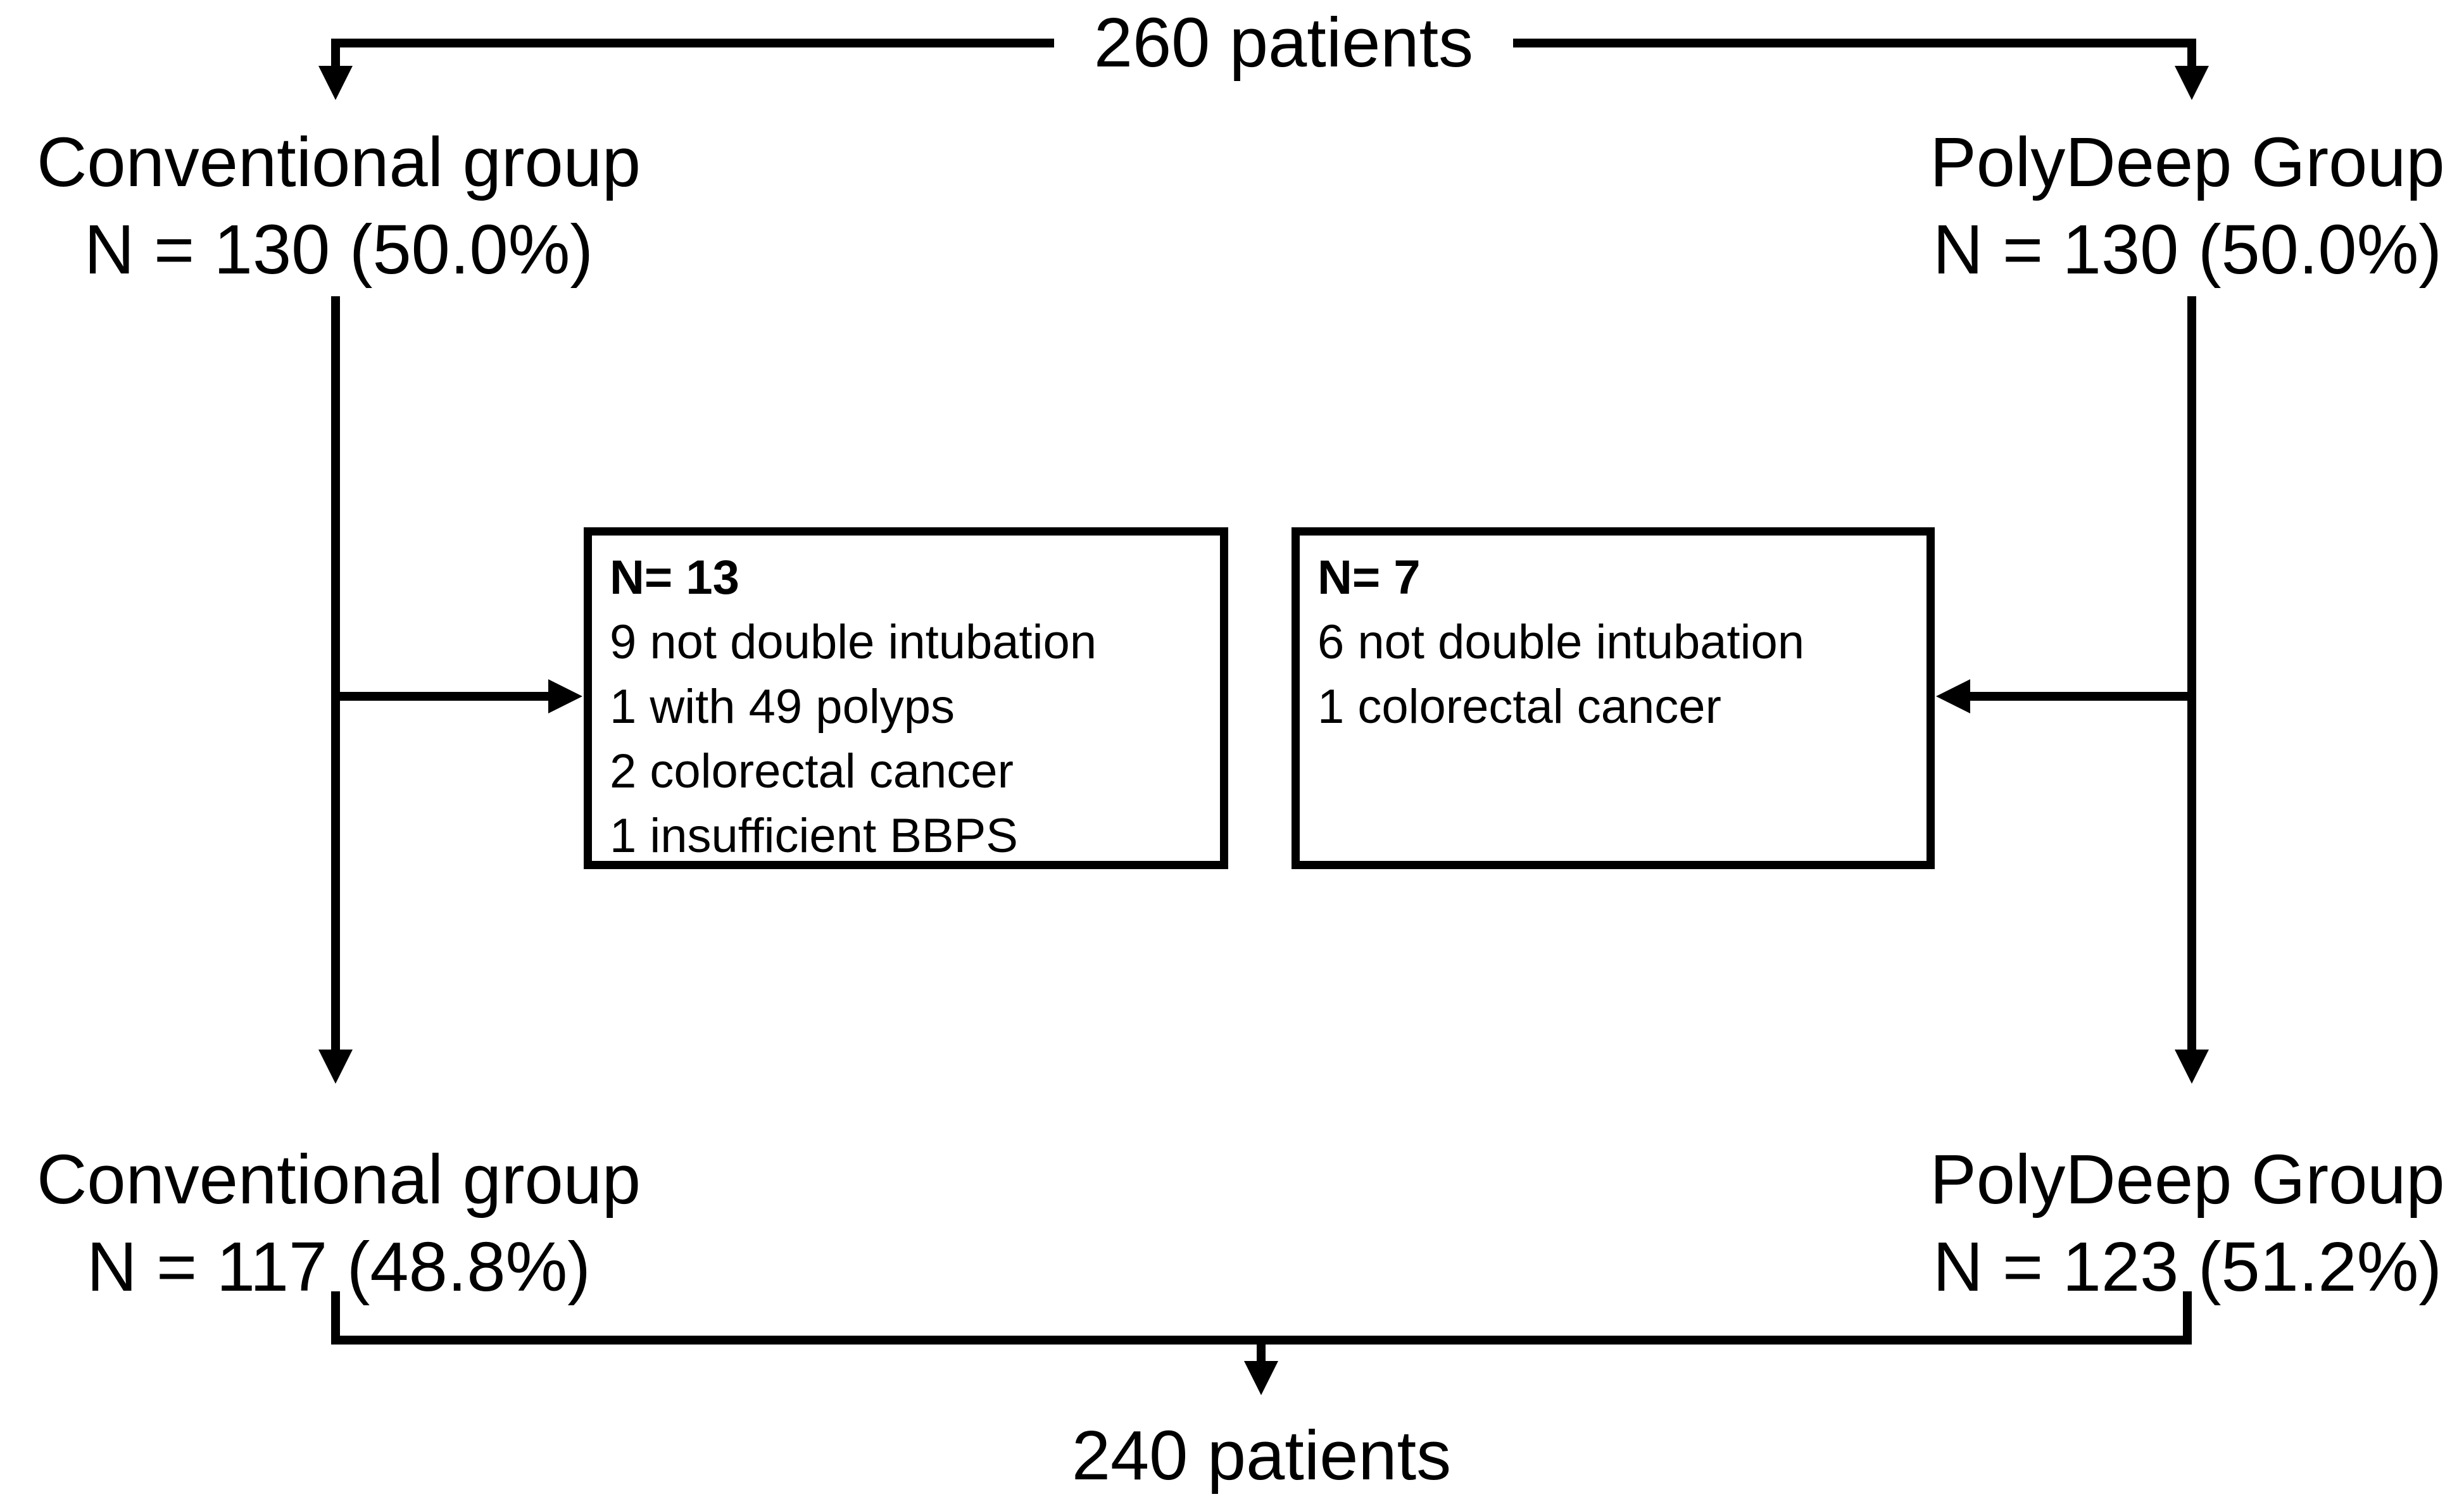 This screenshot has width=2464, height=1511. Describe the element at coordinates (2187, 206) in the screenshot. I see `polydeep-group-top-label: PolyDeep Group N = 130 (50.0%)` at that location.